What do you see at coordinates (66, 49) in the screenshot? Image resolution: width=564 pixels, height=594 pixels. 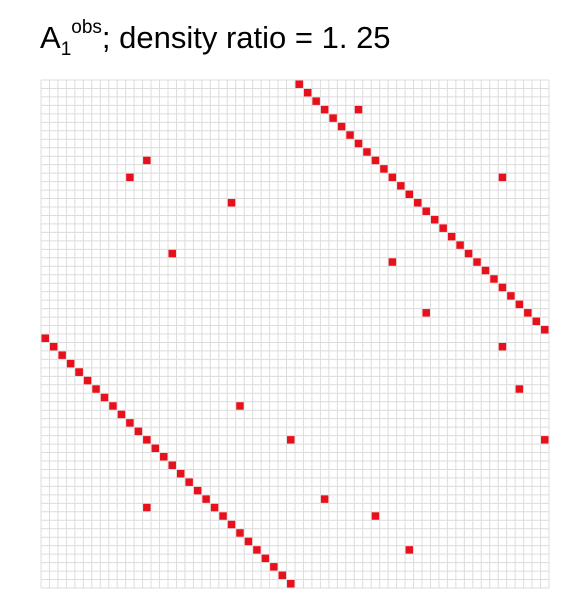 I see `title-subscript: 1` at bounding box center [66, 49].